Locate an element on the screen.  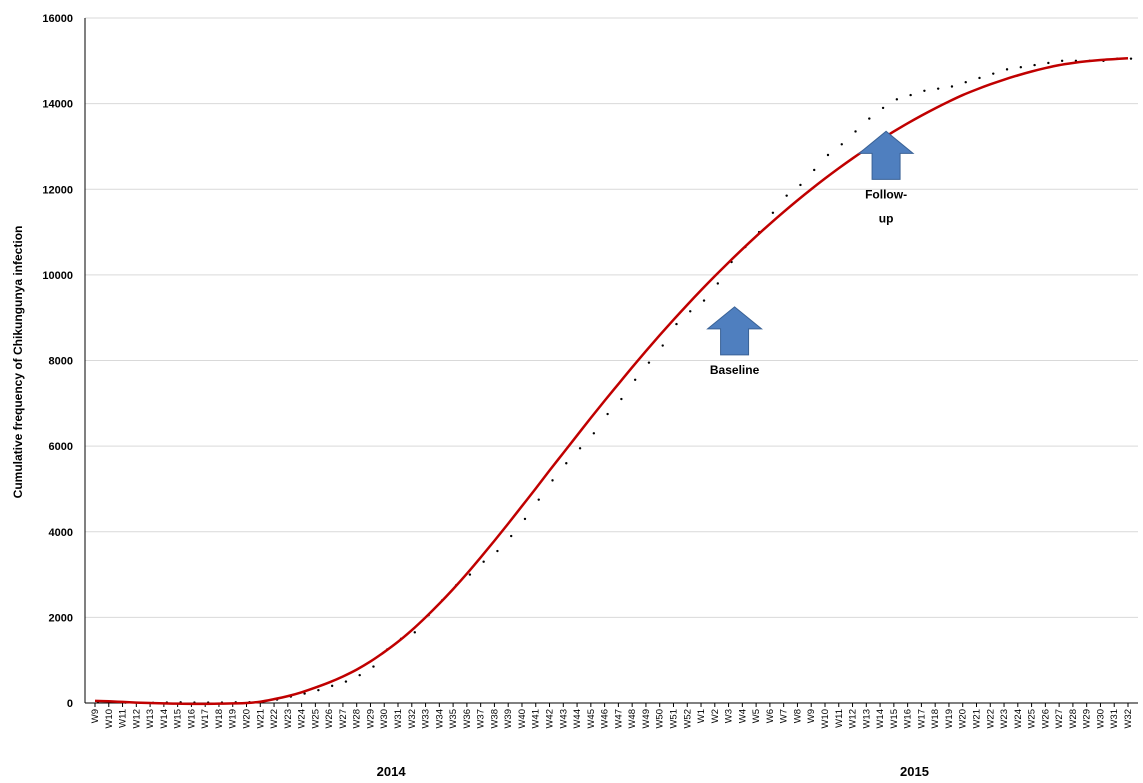
x-tick-label: W23 is located at coordinates (1004, 719).